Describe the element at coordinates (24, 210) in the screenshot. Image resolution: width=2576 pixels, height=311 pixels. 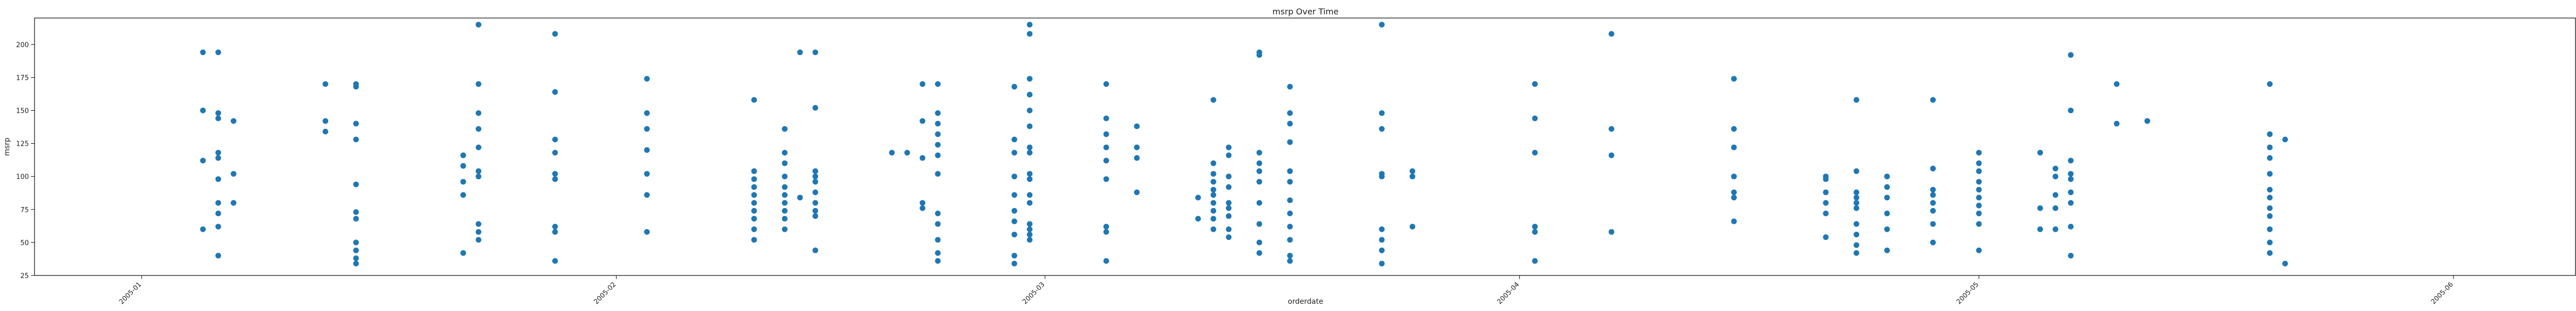
I see `y-tick-label: 75` at that location.